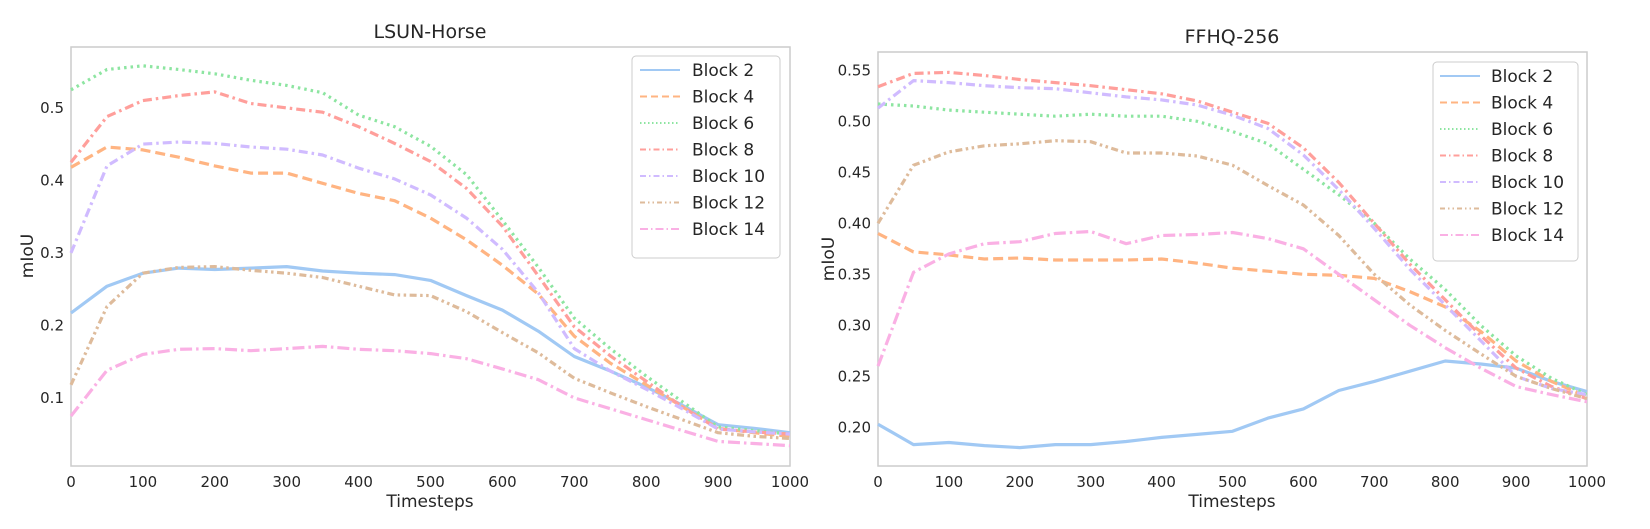 The width and height of the screenshot is (1650, 529). What do you see at coordinates (854, 325) in the screenshot?
I see `y-tick-label: 0.30` at bounding box center [854, 325].